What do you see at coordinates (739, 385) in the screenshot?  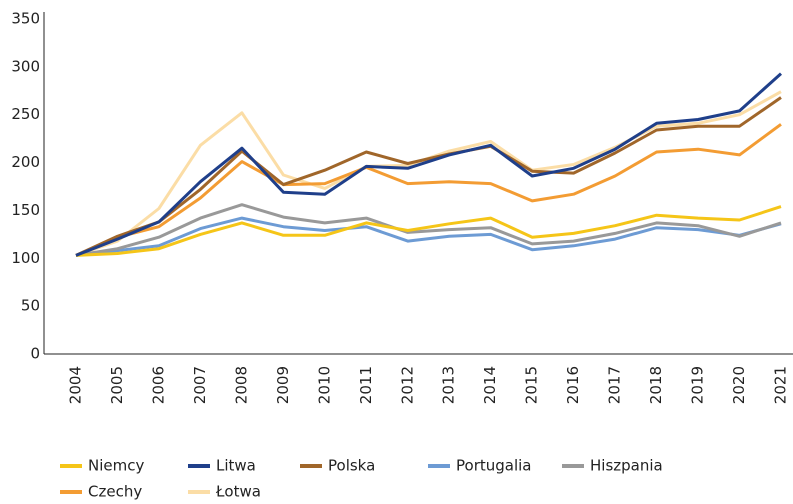 I see `x-tick-label: 2020` at bounding box center [739, 385].